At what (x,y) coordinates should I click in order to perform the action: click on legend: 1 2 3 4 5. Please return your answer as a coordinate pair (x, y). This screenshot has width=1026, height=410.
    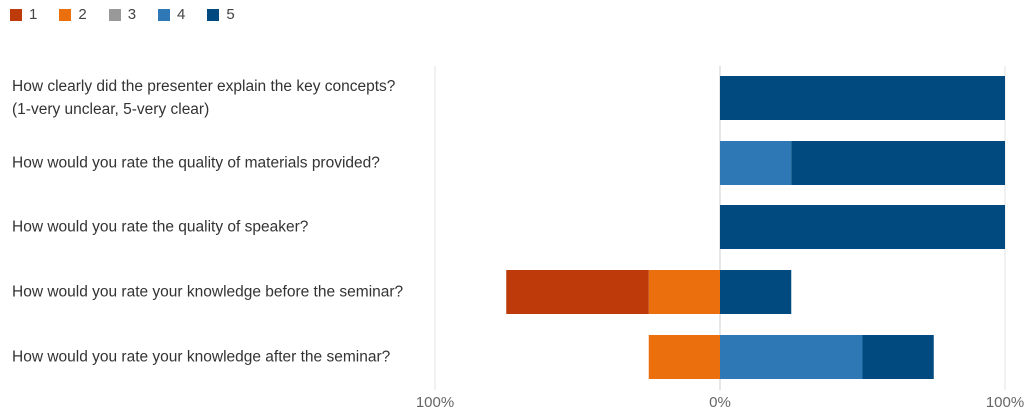
    Looking at the image, I should click on (122, 14).